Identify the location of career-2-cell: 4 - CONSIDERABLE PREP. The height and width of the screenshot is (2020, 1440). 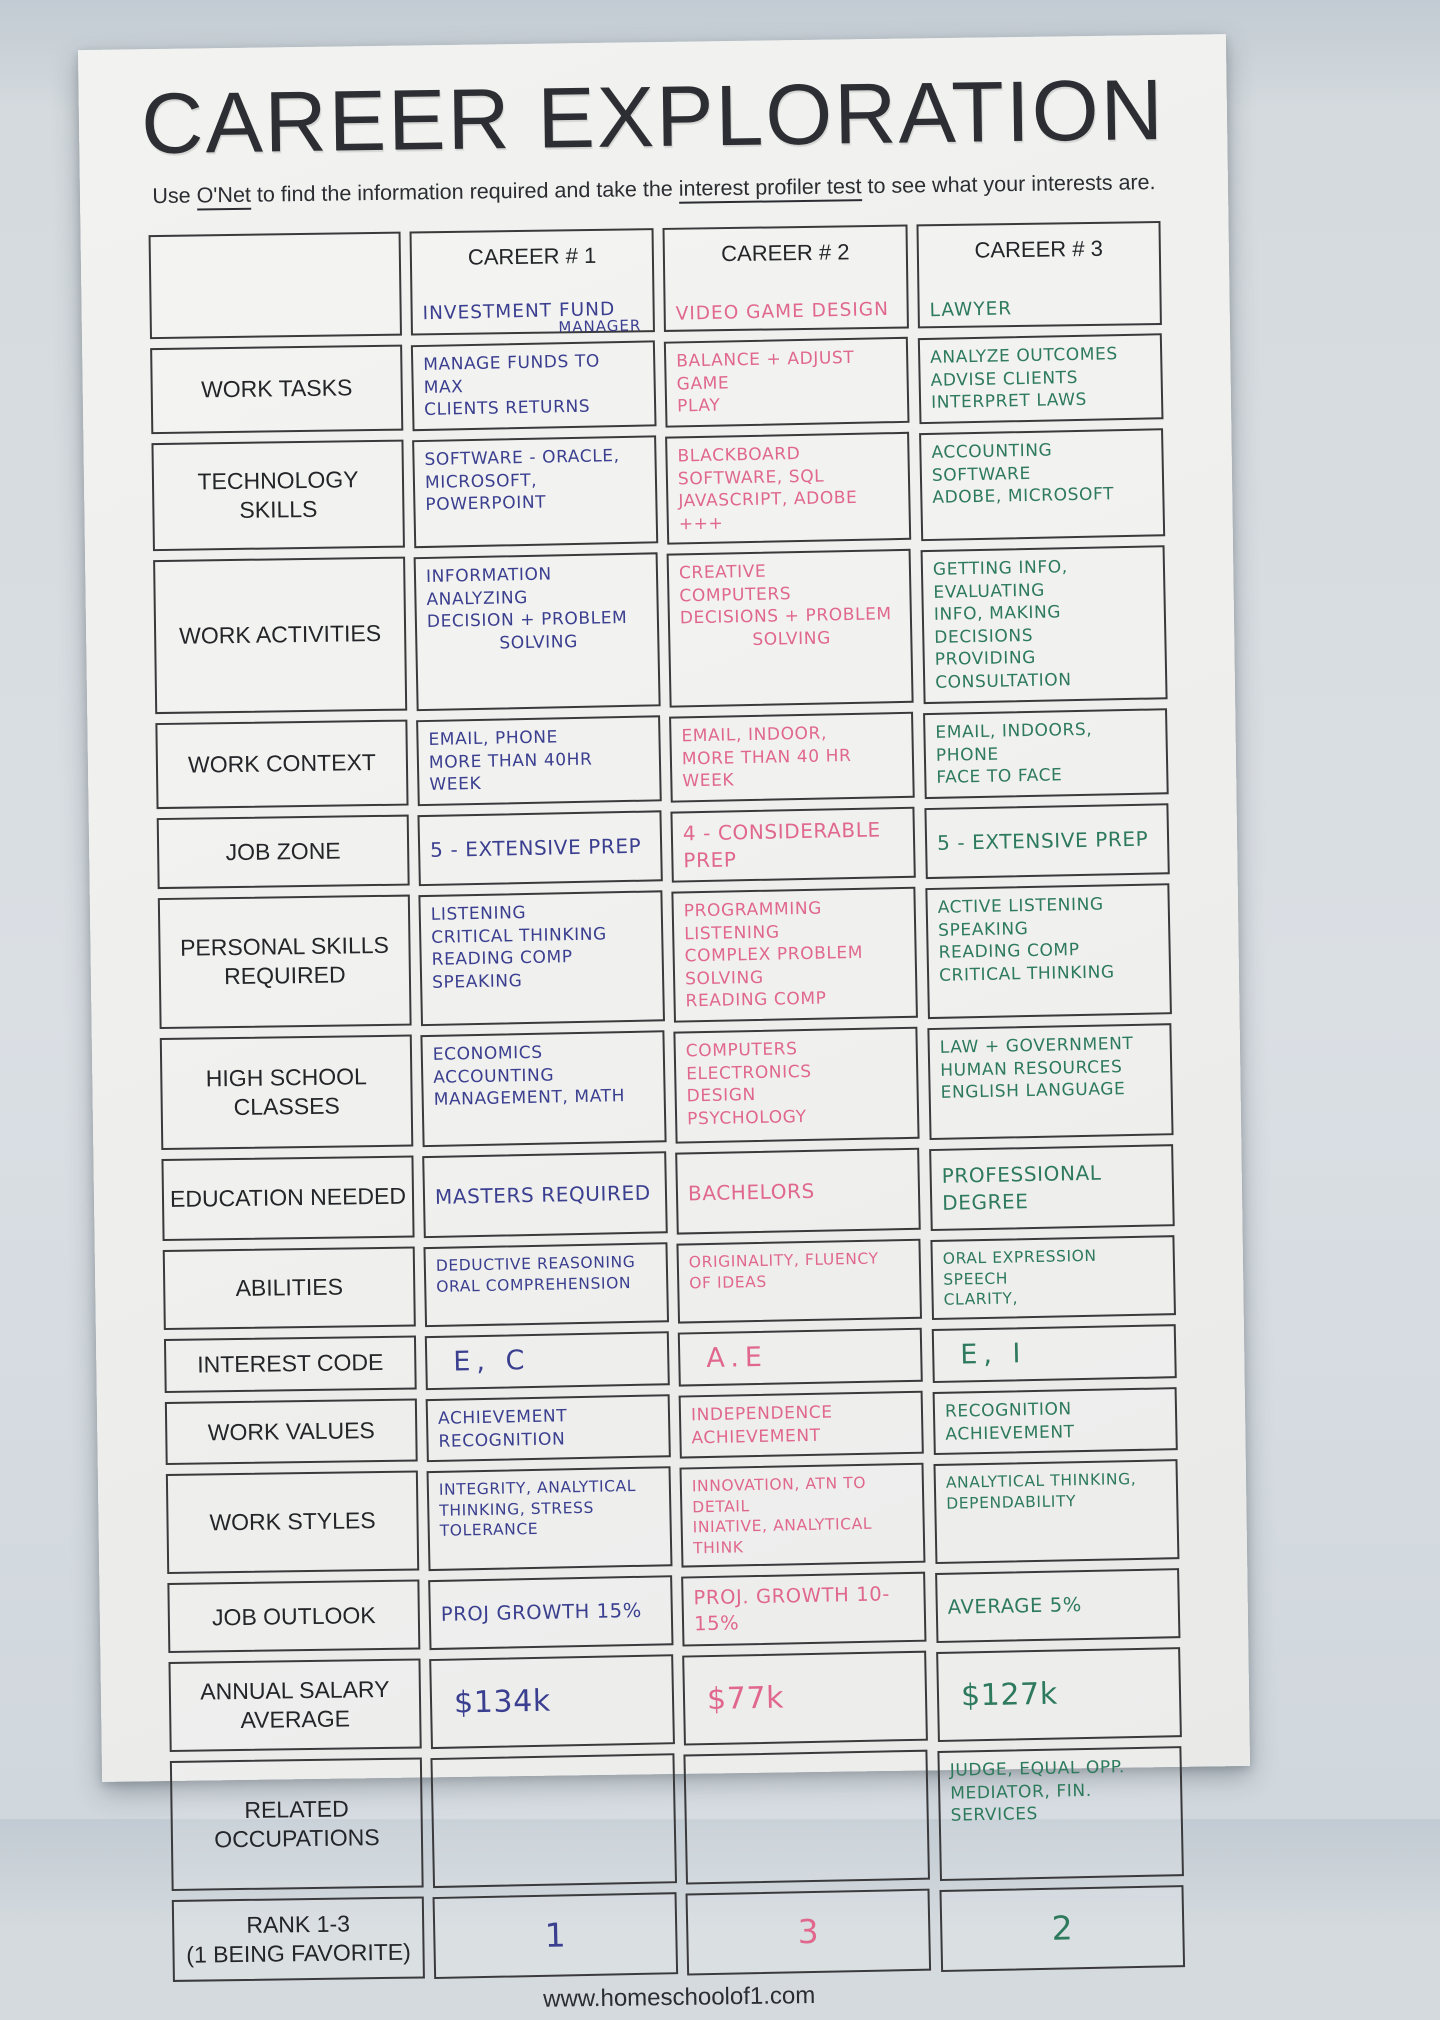
(793, 844).